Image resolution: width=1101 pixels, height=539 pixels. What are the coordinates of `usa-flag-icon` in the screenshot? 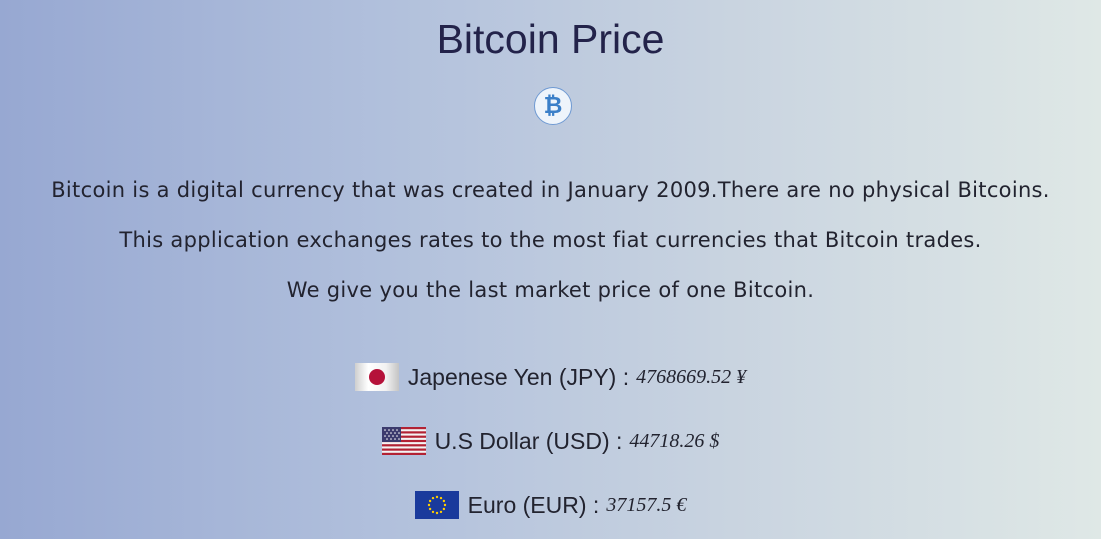 It's located at (403, 441).